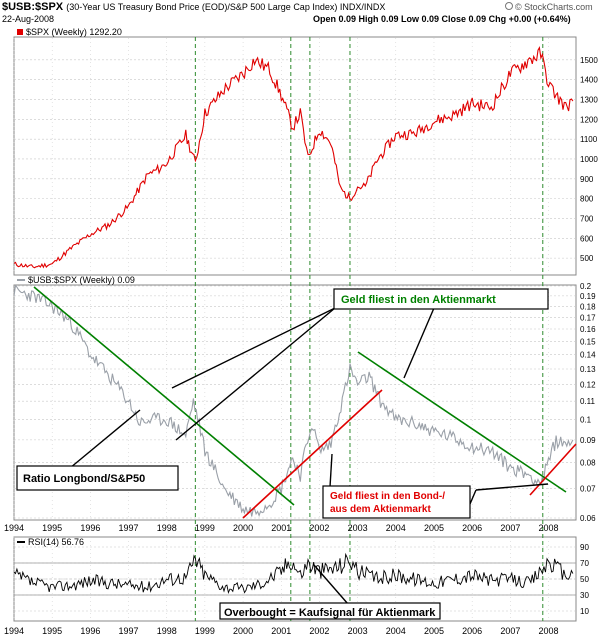 The width and height of the screenshot is (613, 640). What do you see at coordinates (589, 119) in the screenshot?
I see `y-tick-label-top-3: 1200` at bounding box center [589, 119].